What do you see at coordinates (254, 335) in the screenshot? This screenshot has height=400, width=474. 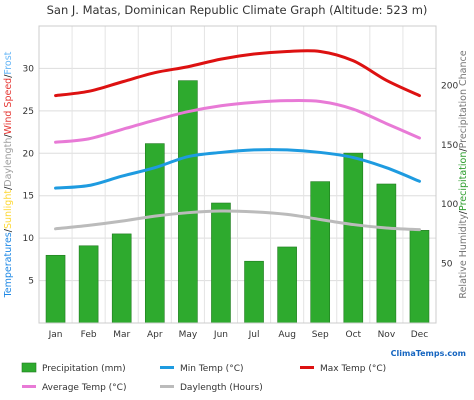 I see `x-tick-label: Jul` at bounding box center [254, 335].